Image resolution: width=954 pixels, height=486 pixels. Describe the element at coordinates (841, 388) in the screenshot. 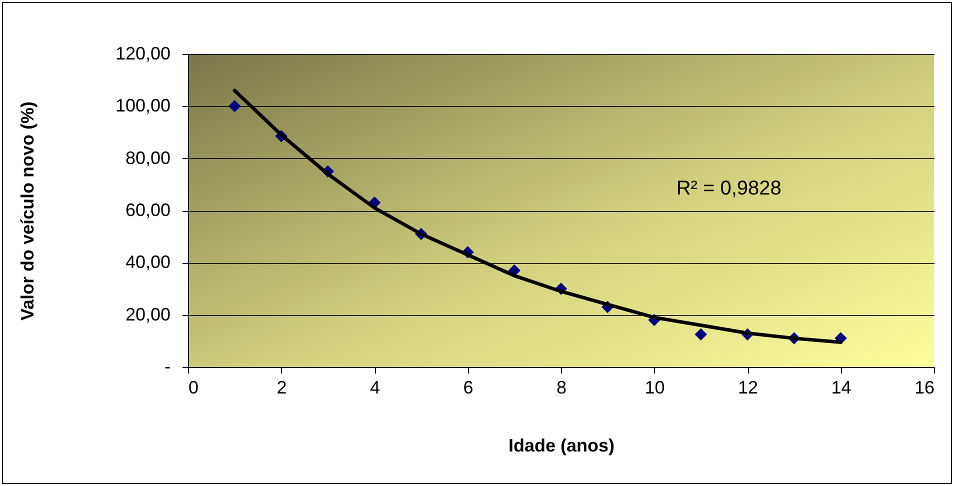

I see `x-tick-label: 14` at that location.